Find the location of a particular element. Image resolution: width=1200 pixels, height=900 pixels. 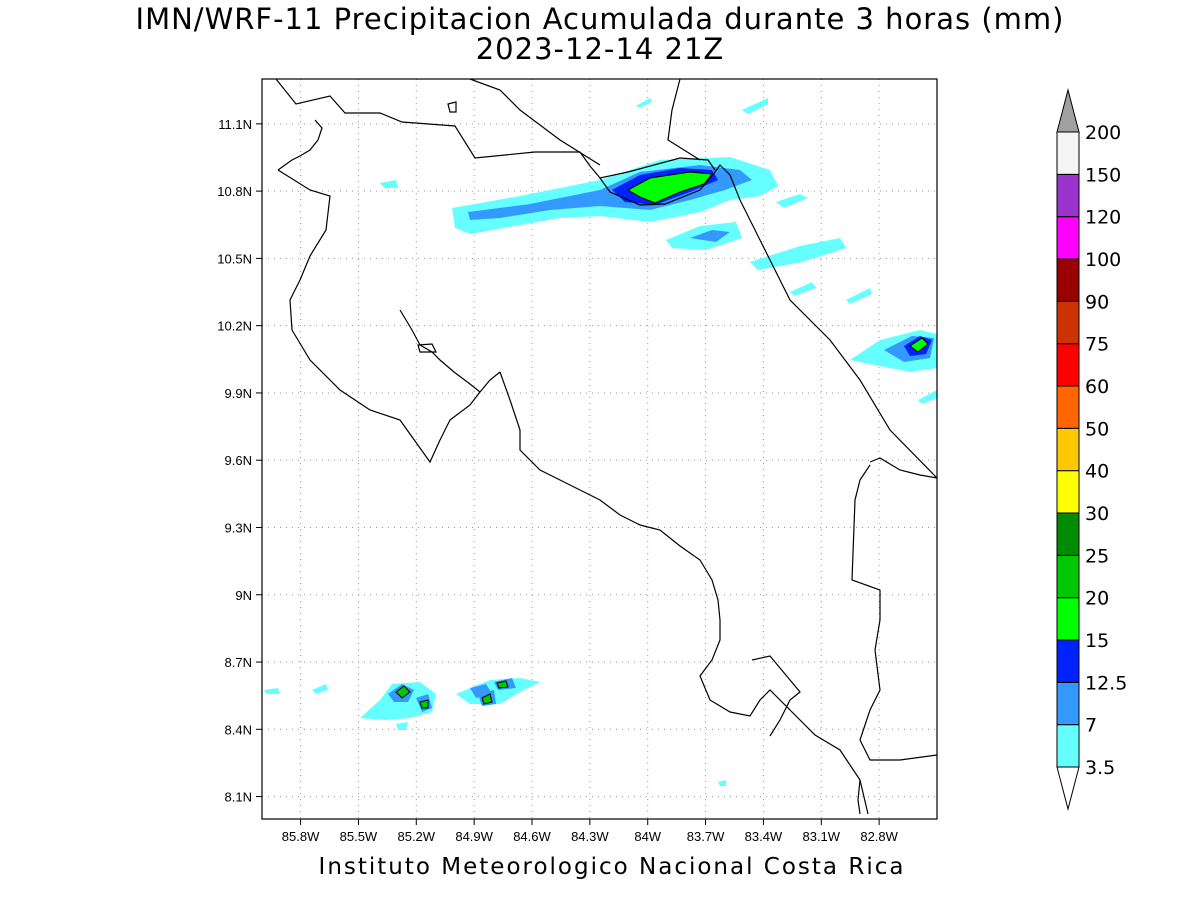

lat-tick-label: 10.2N is located at coordinates (234, 326).